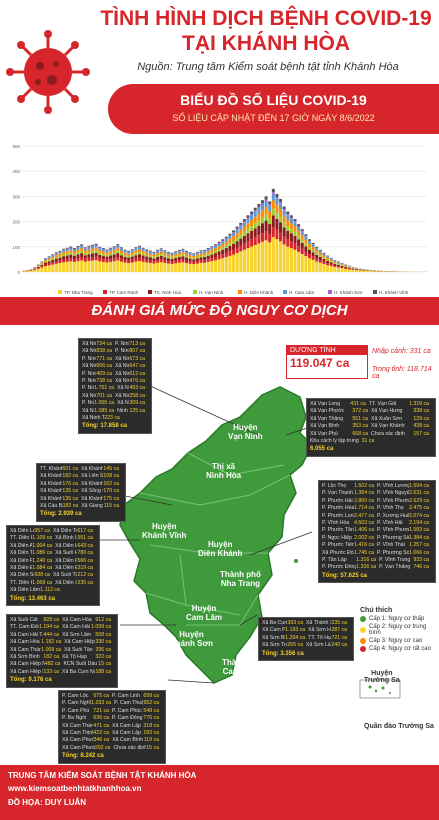 The width and height of the screenshot is (439, 820). What do you see at coordinates (336, 523) in the screenshot?
I see `ward-name: P. Vĩnh Hòa` at bounding box center [336, 523].